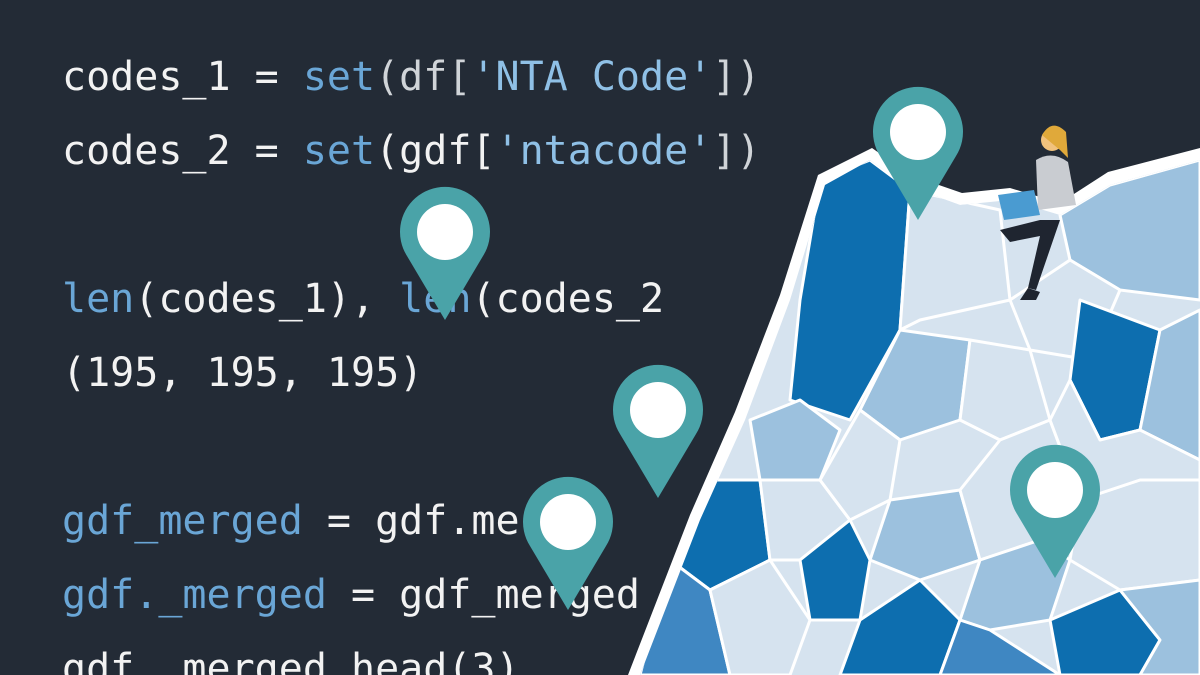  I want to click on code-token: = gdf_merged, so click(483, 595).